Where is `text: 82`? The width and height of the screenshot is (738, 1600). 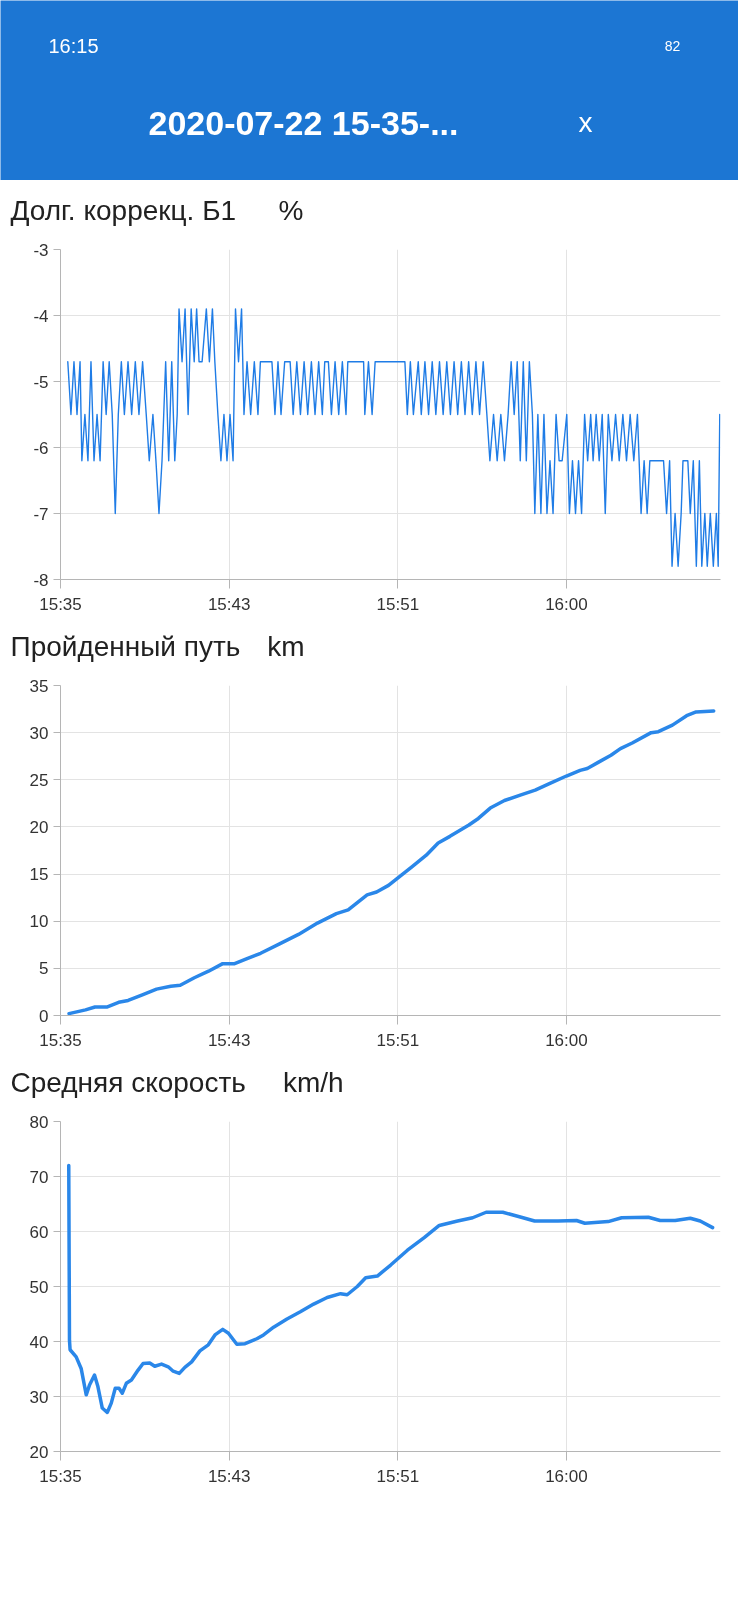
text: 82 is located at coordinates (672, 45).